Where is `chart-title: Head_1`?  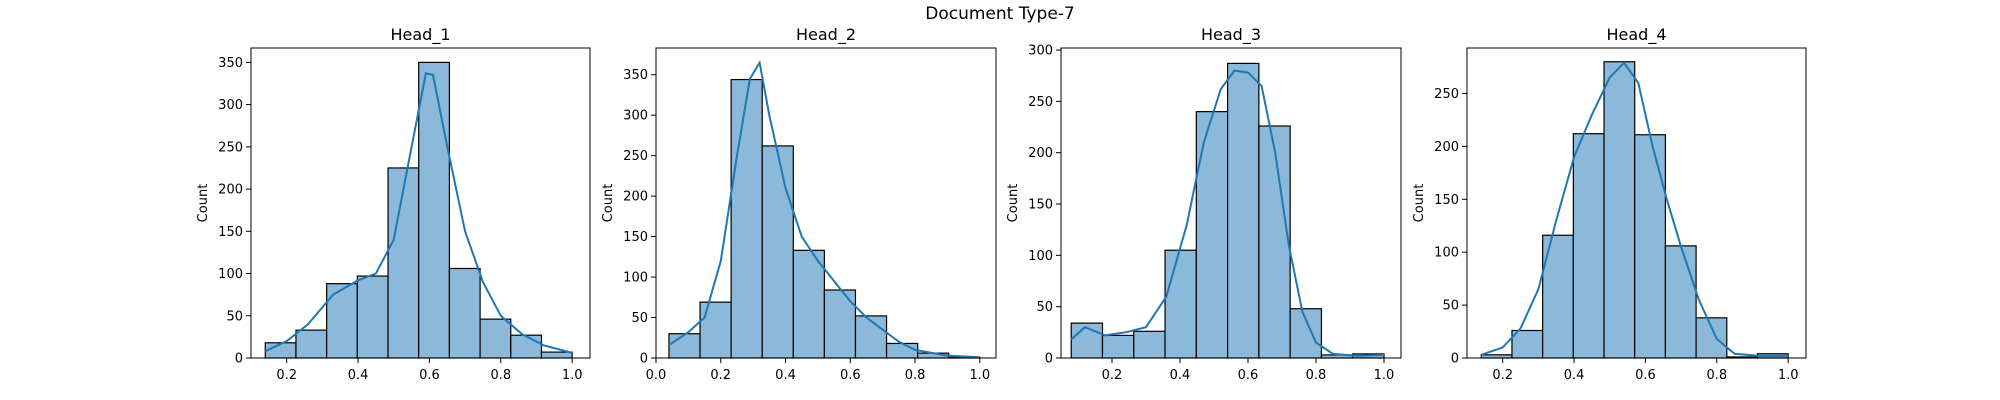 chart-title: Head_1 is located at coordinates (420, 35).